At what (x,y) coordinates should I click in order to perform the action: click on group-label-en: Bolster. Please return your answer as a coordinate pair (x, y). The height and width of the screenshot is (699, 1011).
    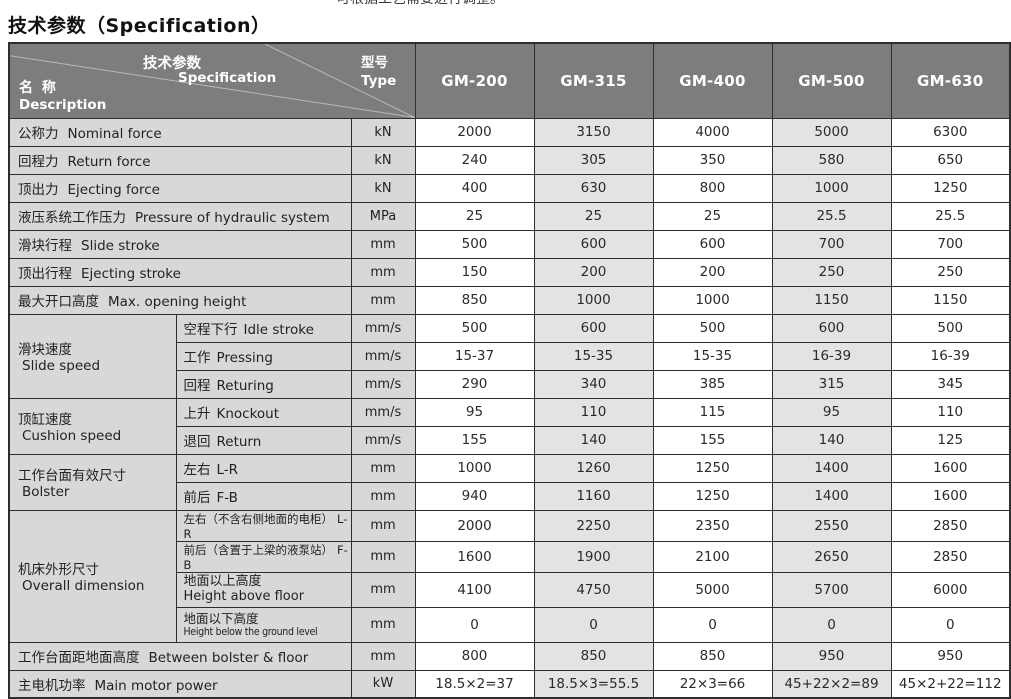
    Looking at the image, I should click on (46, 492).